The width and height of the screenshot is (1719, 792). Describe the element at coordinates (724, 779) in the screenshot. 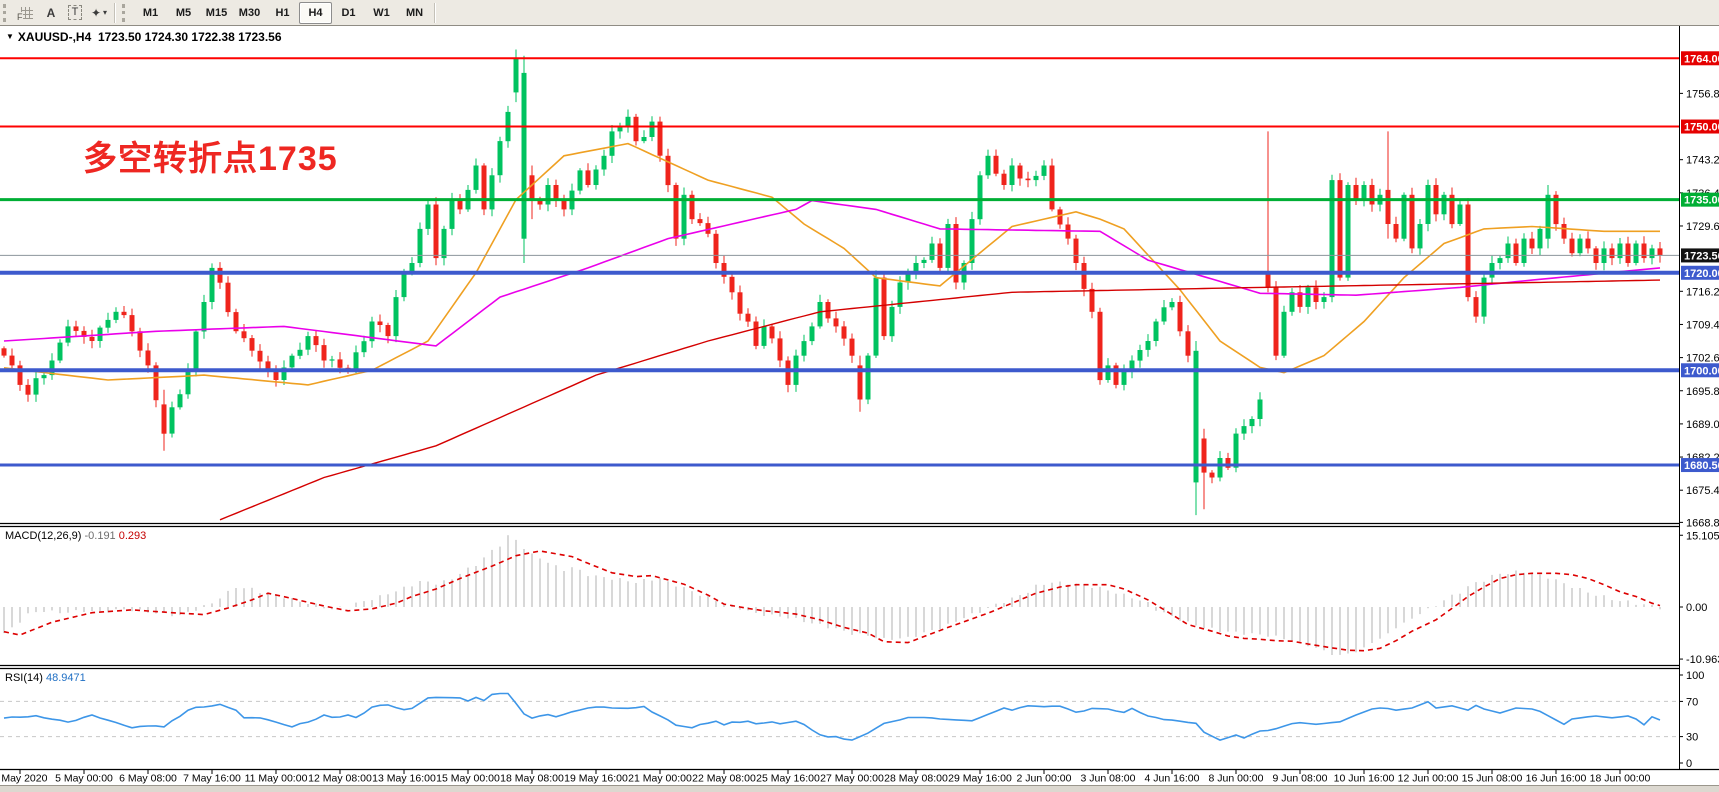

I see `time-label: 22 May 08:00` at that location.